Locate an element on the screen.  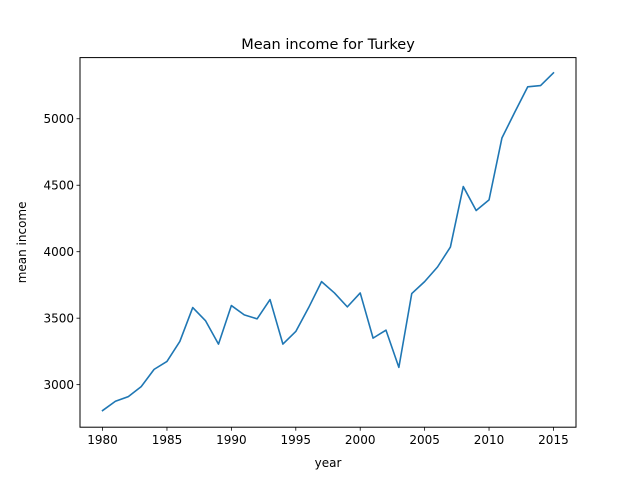
x-tick-label: 2015 is located at coordinates (553, 440).